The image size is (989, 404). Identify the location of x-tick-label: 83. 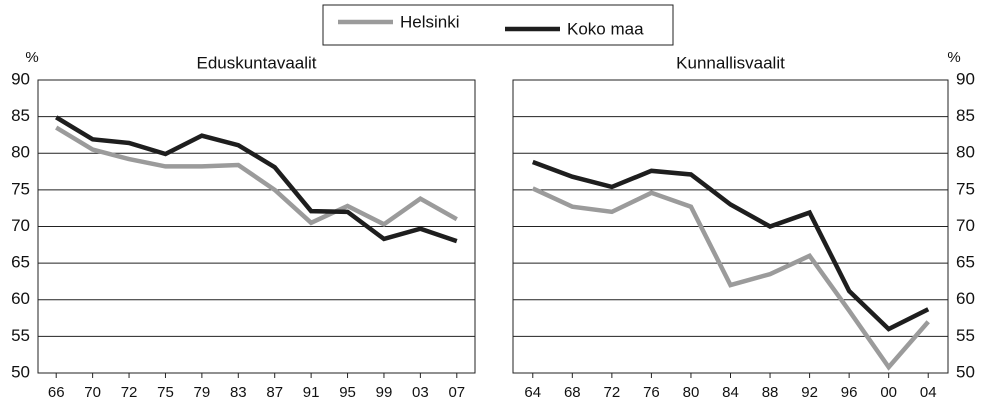
(238, 392).